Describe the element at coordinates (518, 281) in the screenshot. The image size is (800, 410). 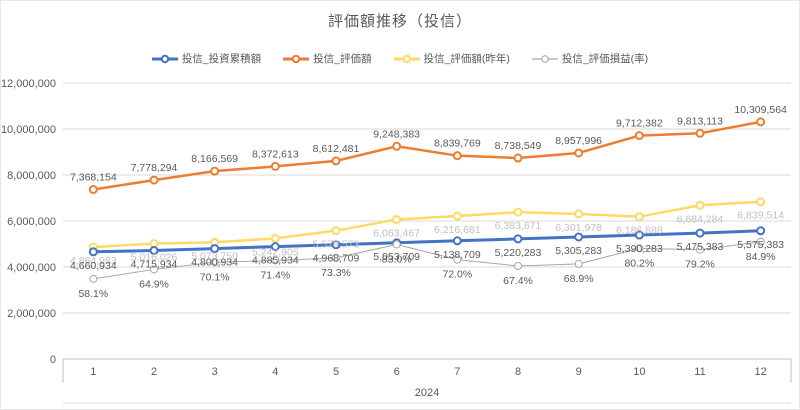
I see `data-label: 67.4%` at that location.